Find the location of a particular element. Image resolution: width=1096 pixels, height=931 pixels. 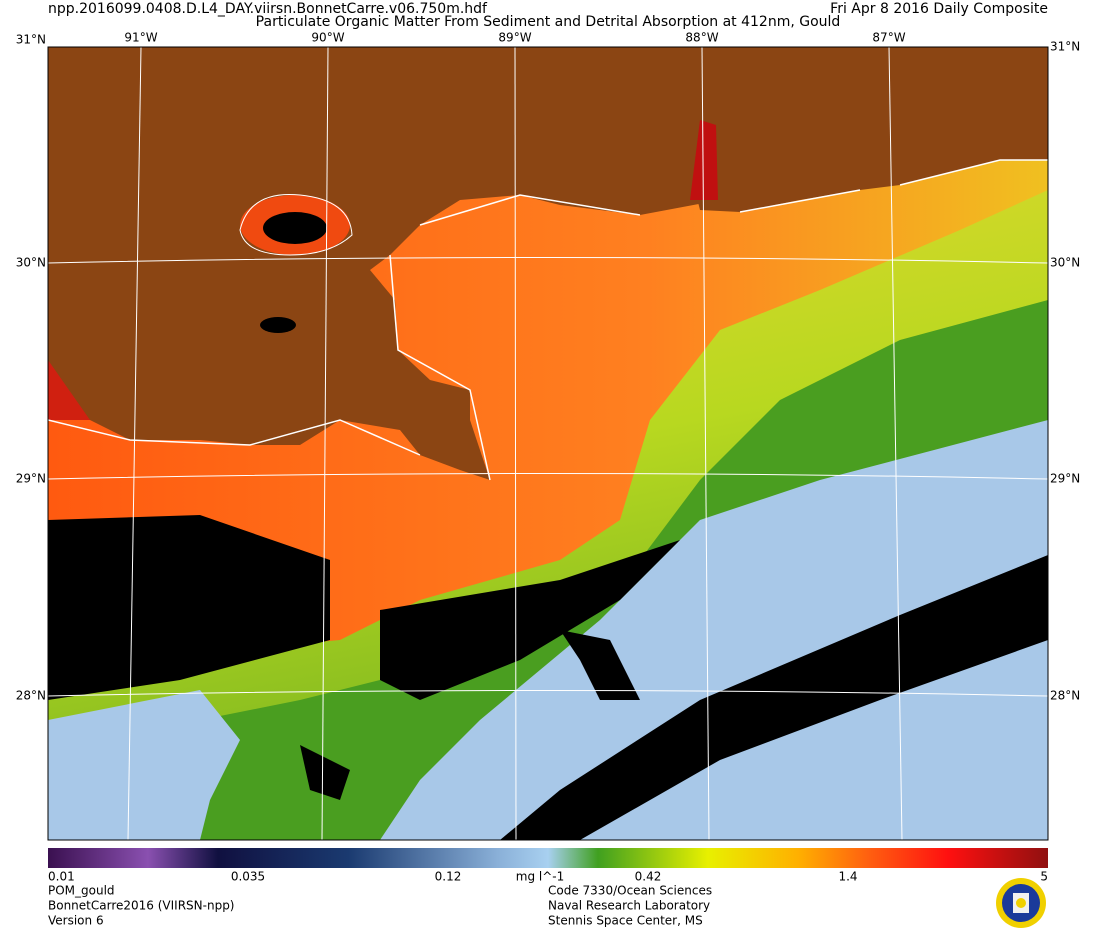

footer-right: Stennis Space Center, MS is located at coordinates (625, 921).